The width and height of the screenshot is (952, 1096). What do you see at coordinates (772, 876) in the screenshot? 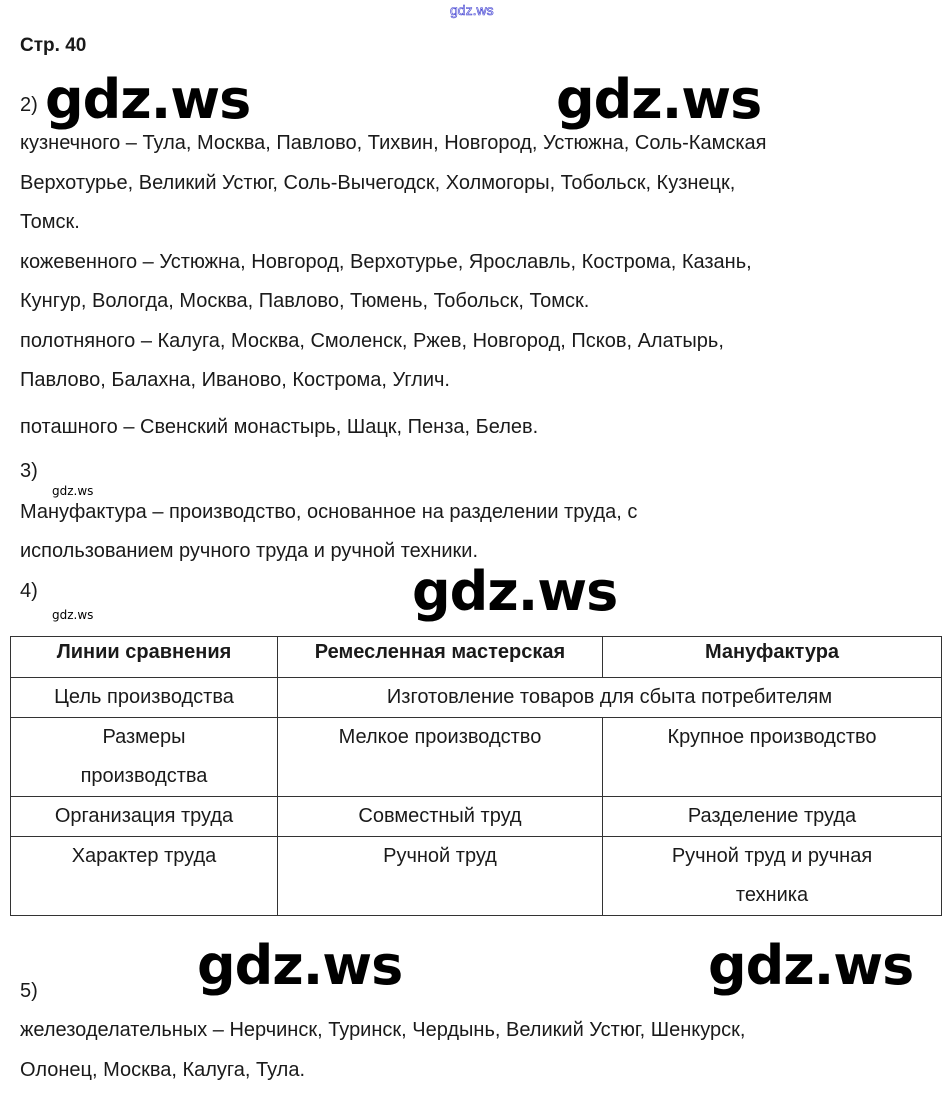
I see `cell: Ручной труд и ручная техника` at bounding box center [772, 876].